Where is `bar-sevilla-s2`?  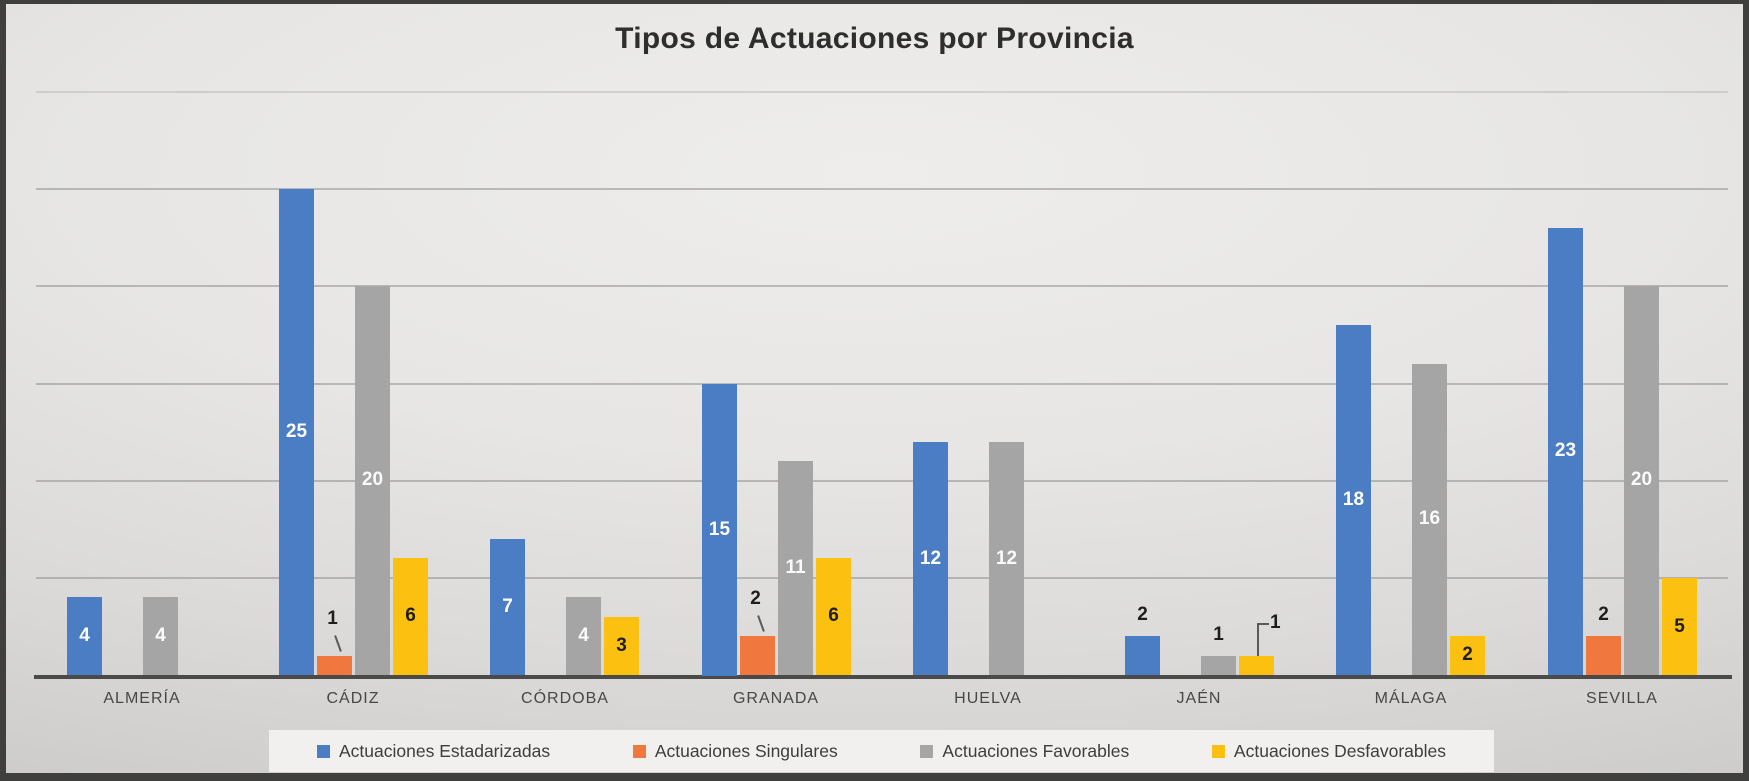 bar-sevilla-s2 is located at coordinates (1641, 480).